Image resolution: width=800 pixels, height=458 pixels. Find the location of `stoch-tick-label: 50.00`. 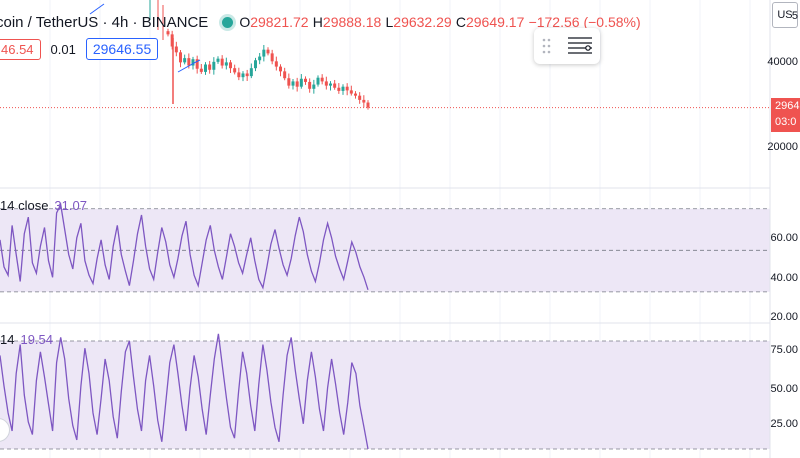

stoch-tick-label: 50.00 is located at coordinates (784, 389).